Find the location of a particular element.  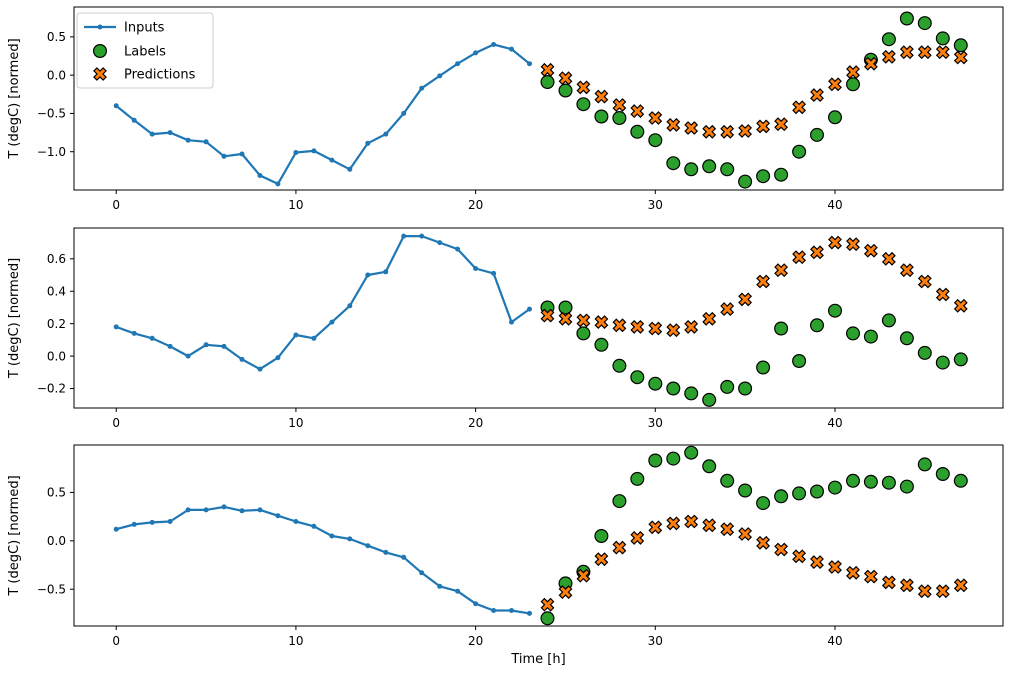

y-tick-label: 0.5 is located at coordinates (56, 37).